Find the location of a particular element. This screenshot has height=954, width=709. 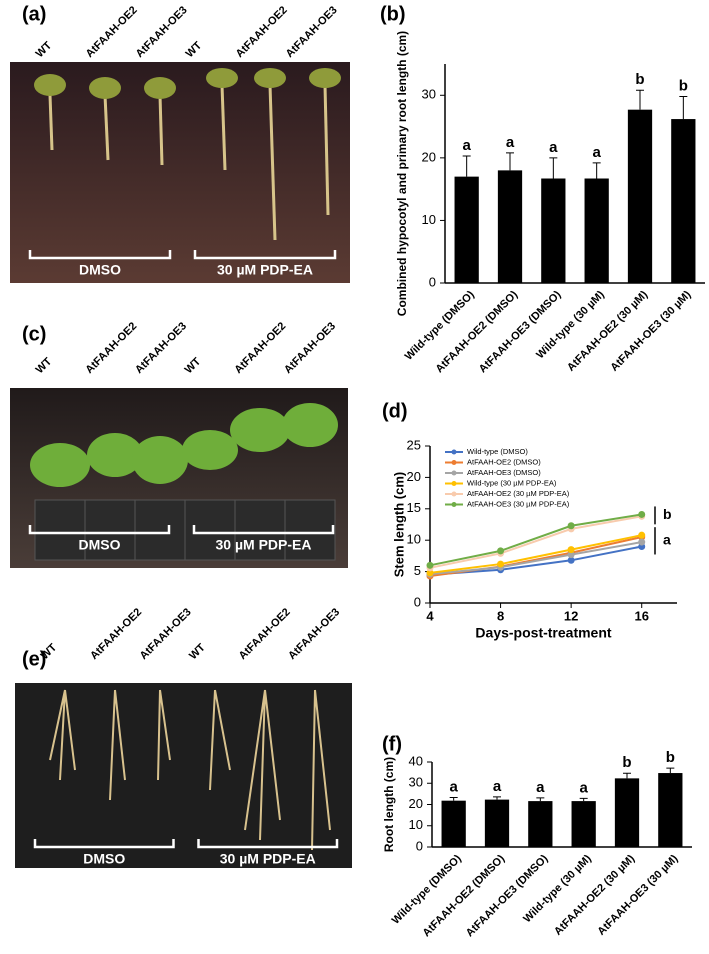

x-tick-label: 16 is located at coordinates (641, 615).